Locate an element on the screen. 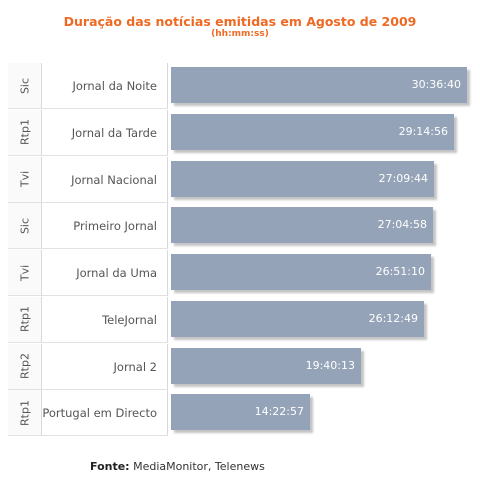  program-cell: Jornal Nacional is located at coordinates (105, 179).